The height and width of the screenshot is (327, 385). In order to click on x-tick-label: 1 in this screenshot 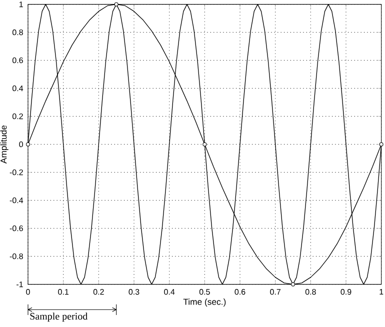, I will do `click(382, 292)`.